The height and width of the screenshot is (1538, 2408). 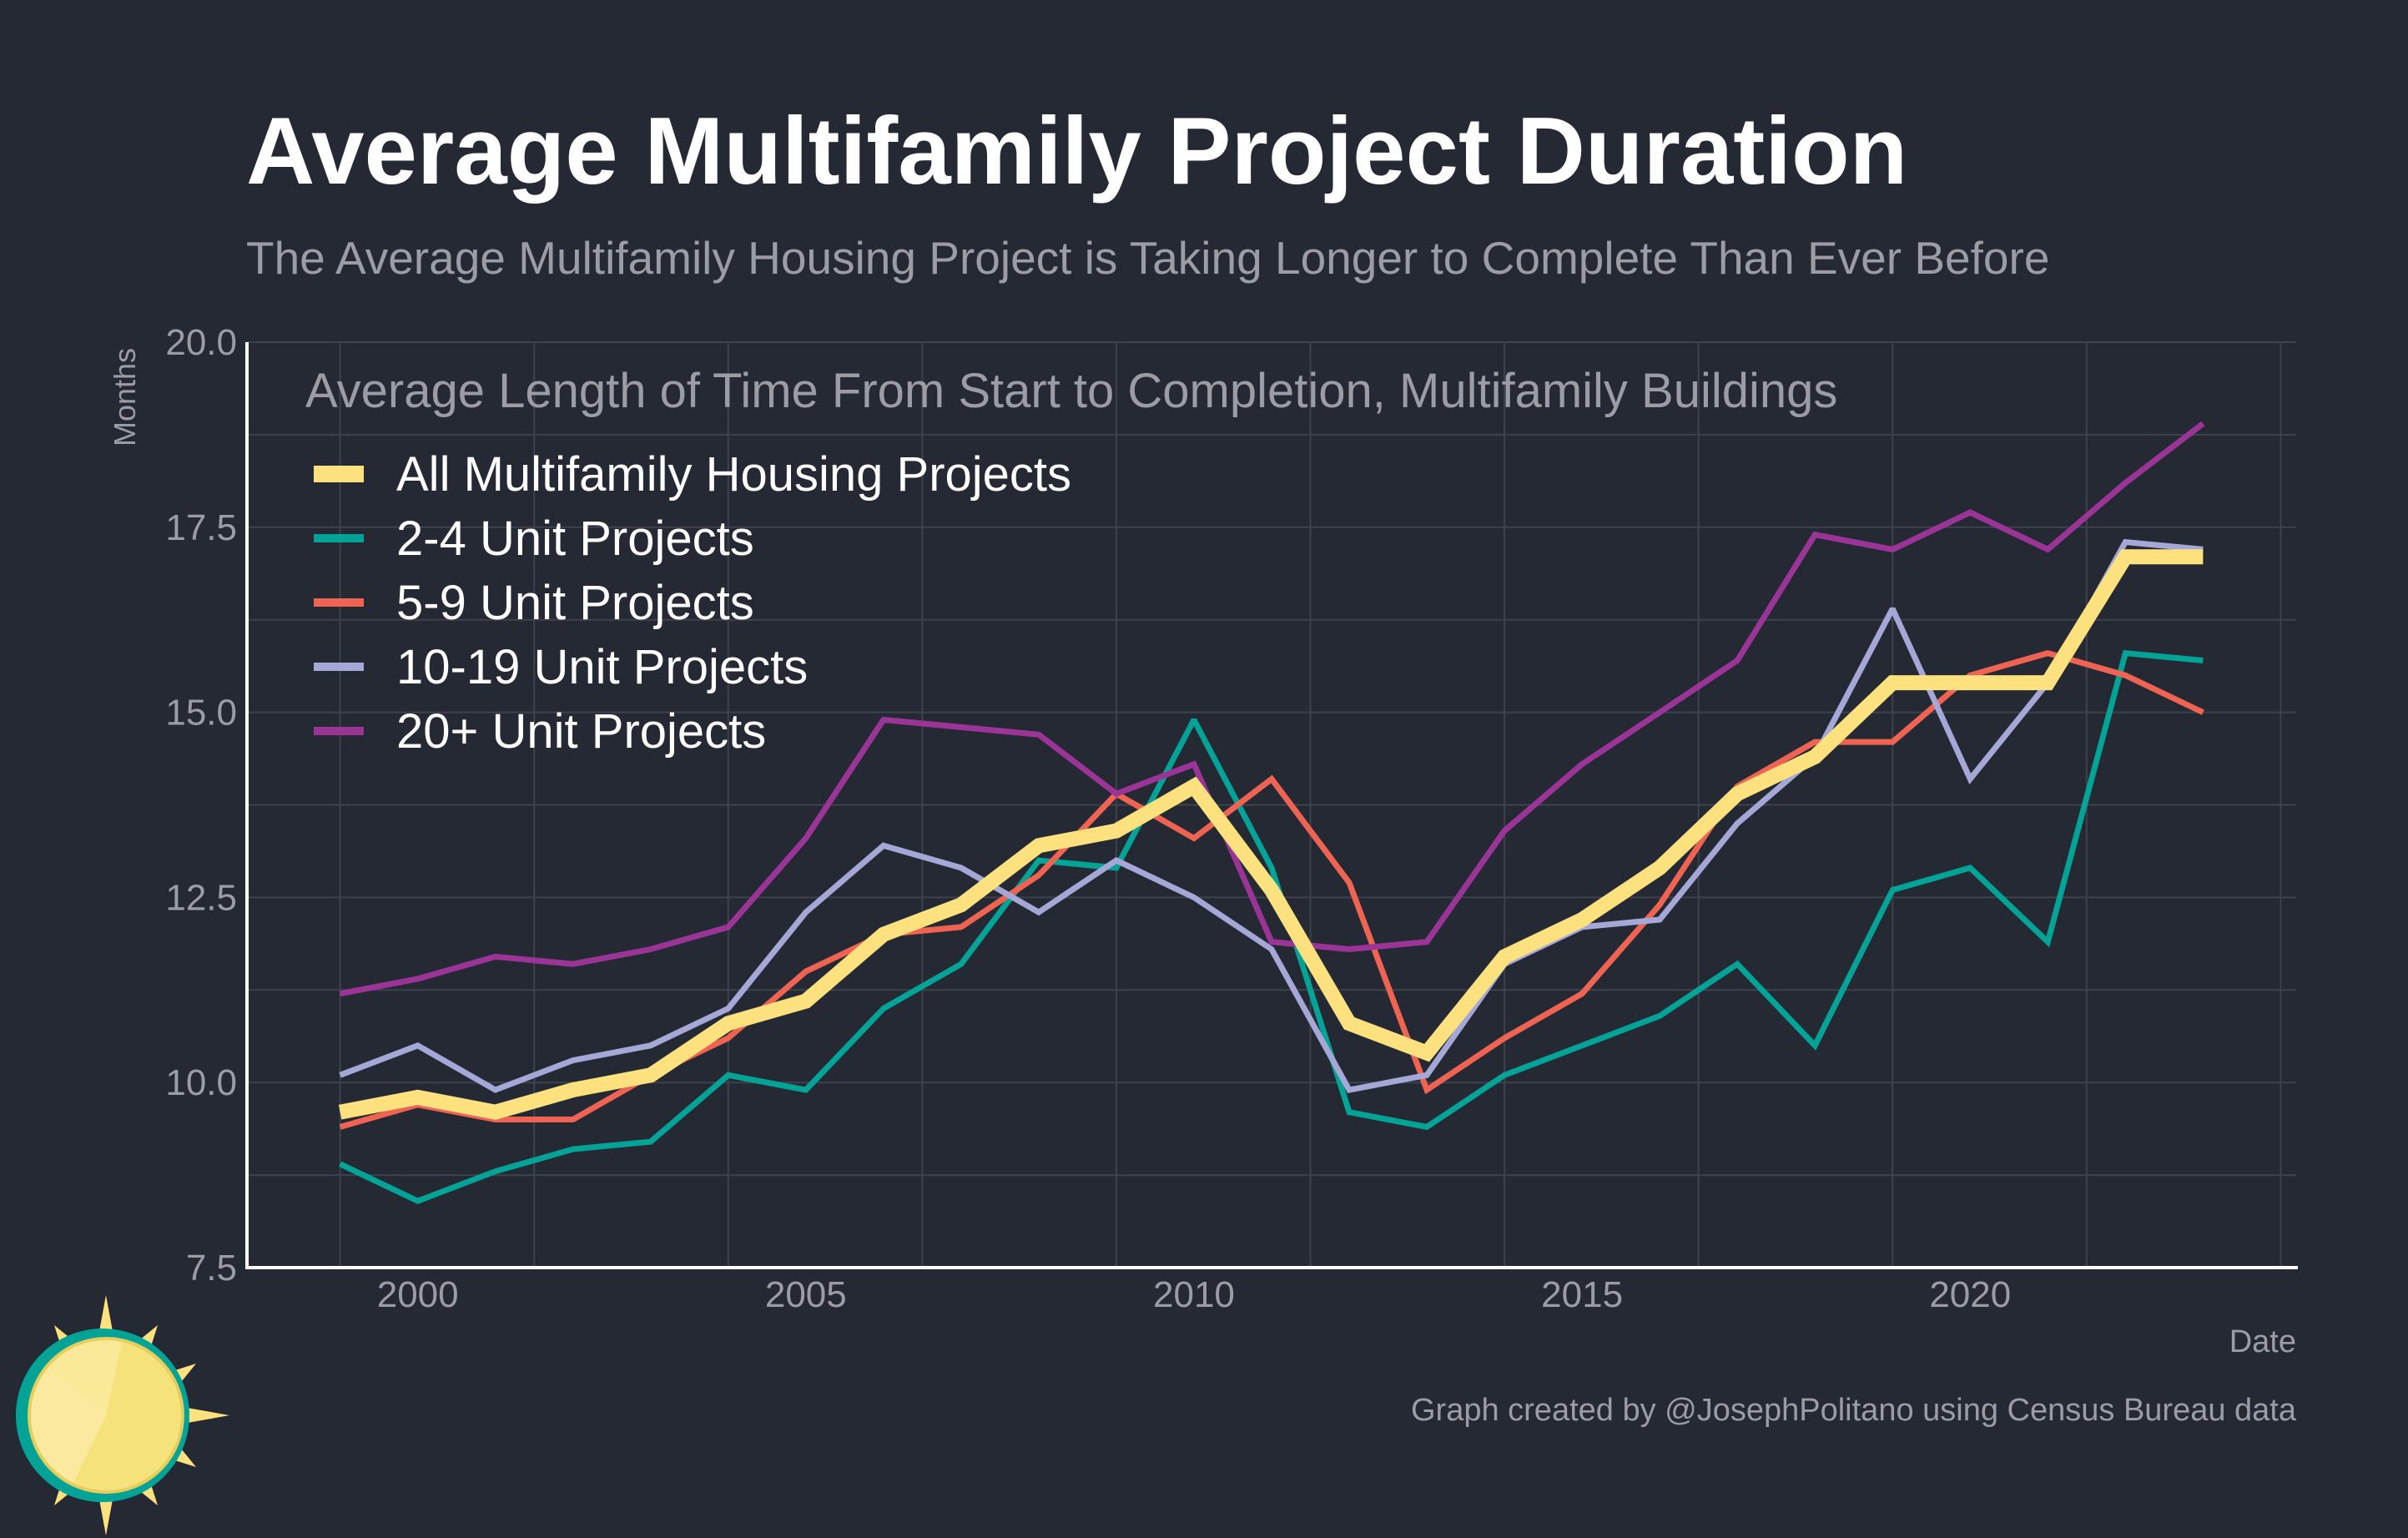 What do you see at coordinates (122, 1415) in the screenshot?
I see `sun-logo` at bounding box center [122, 1415].